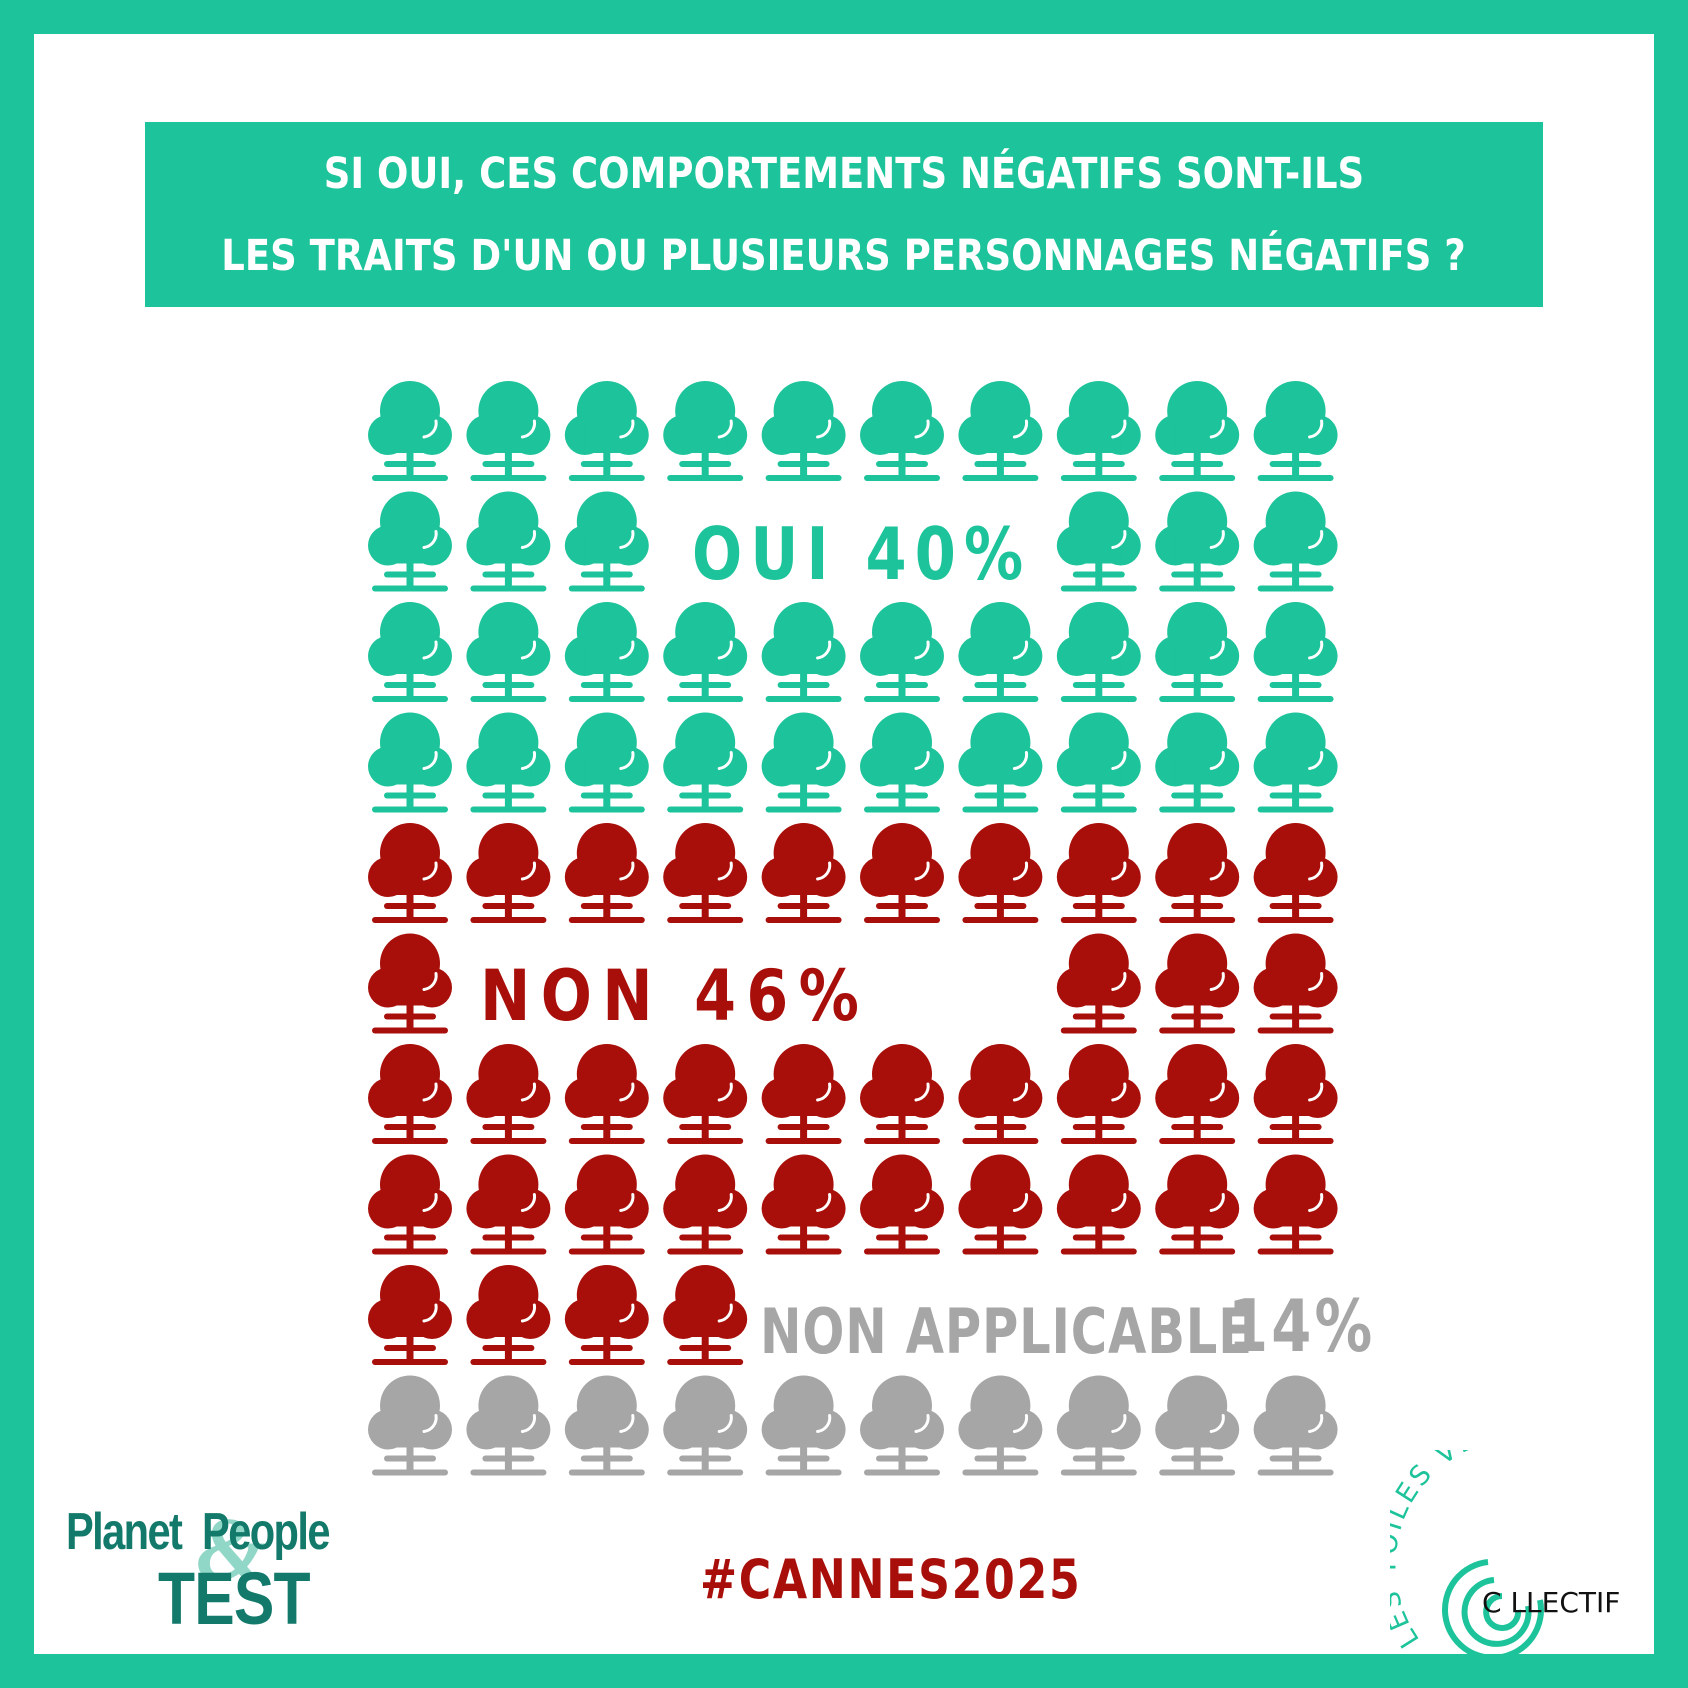 This screenshot has width=1688, height=1688. Describe the element at coordinates (1505, 1555) in the screenshot. I see `toiles-vertes-logo: LES TOILES VERTES C LLECTIF` at that location.